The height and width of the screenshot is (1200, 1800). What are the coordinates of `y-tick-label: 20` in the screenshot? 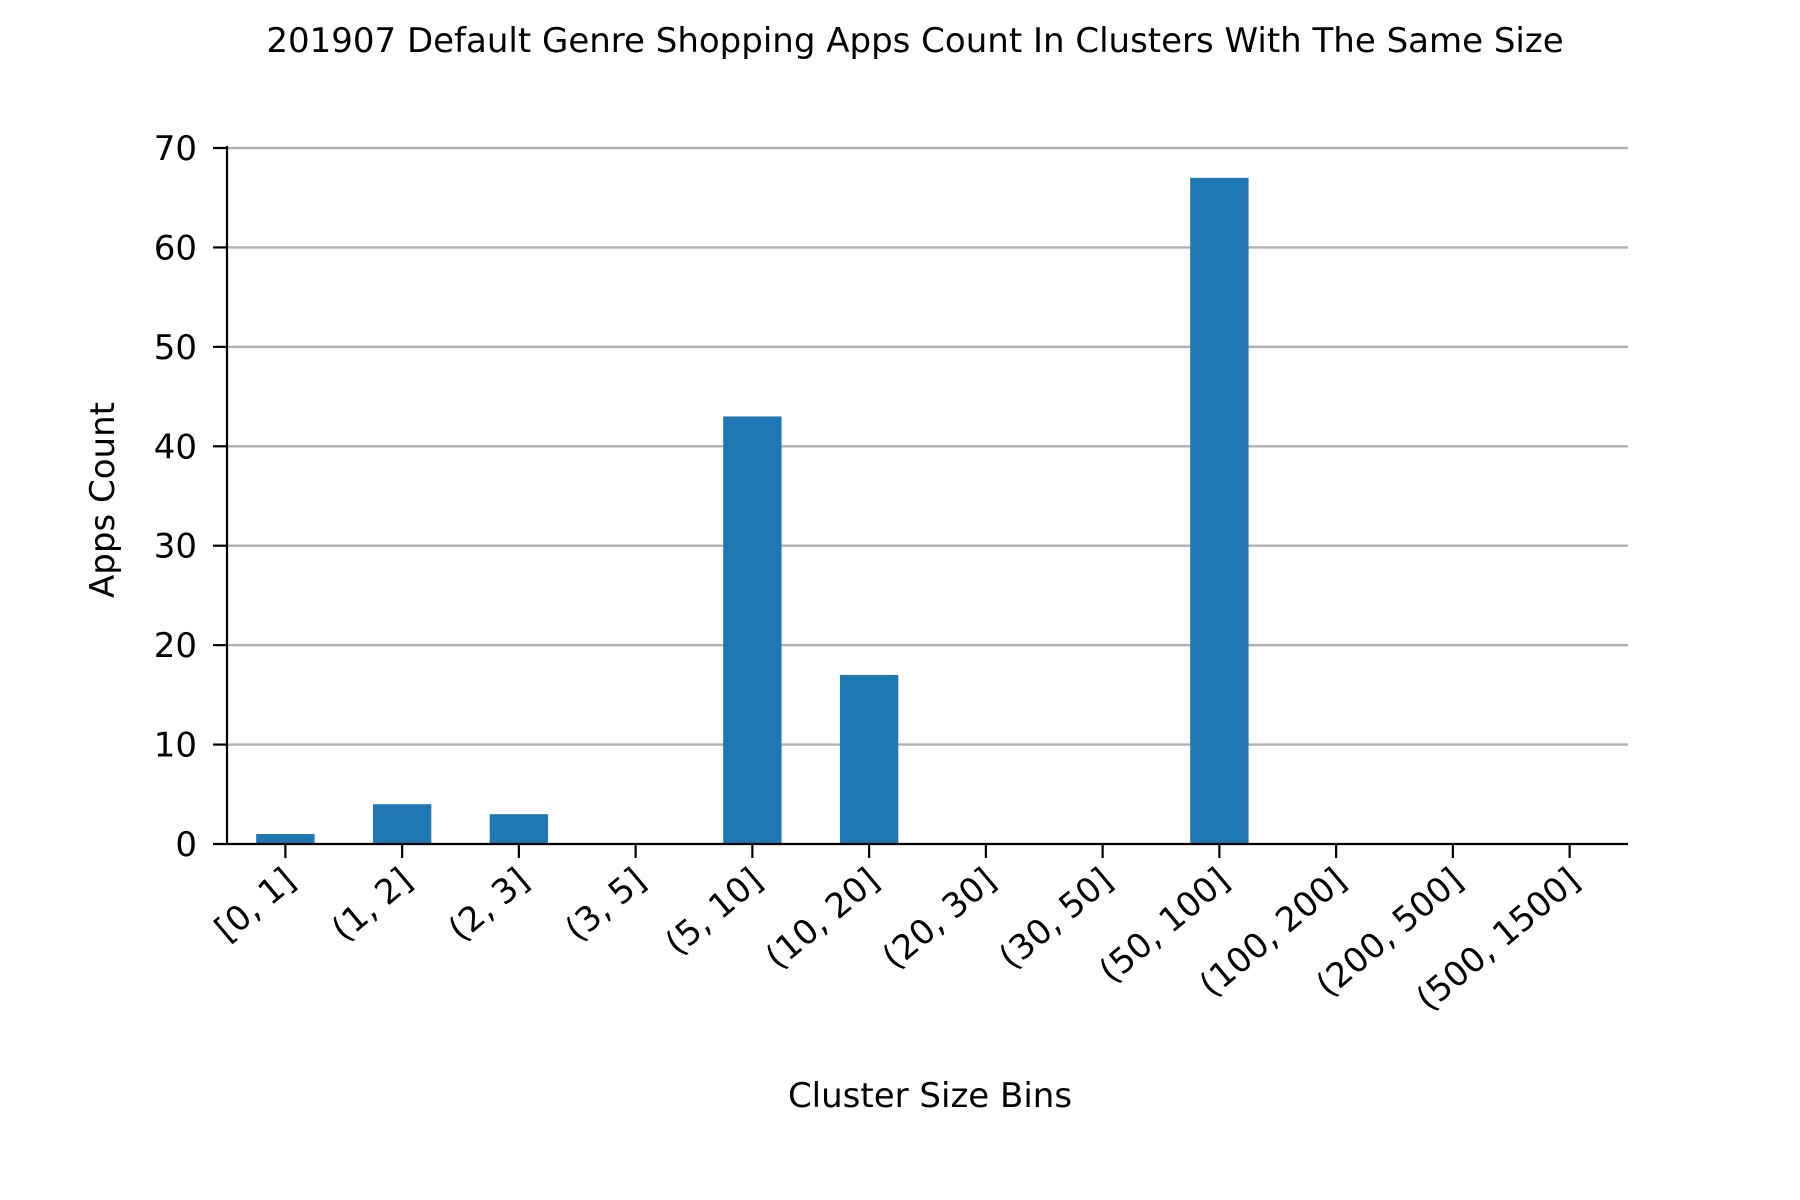 It's located at (175, 646).